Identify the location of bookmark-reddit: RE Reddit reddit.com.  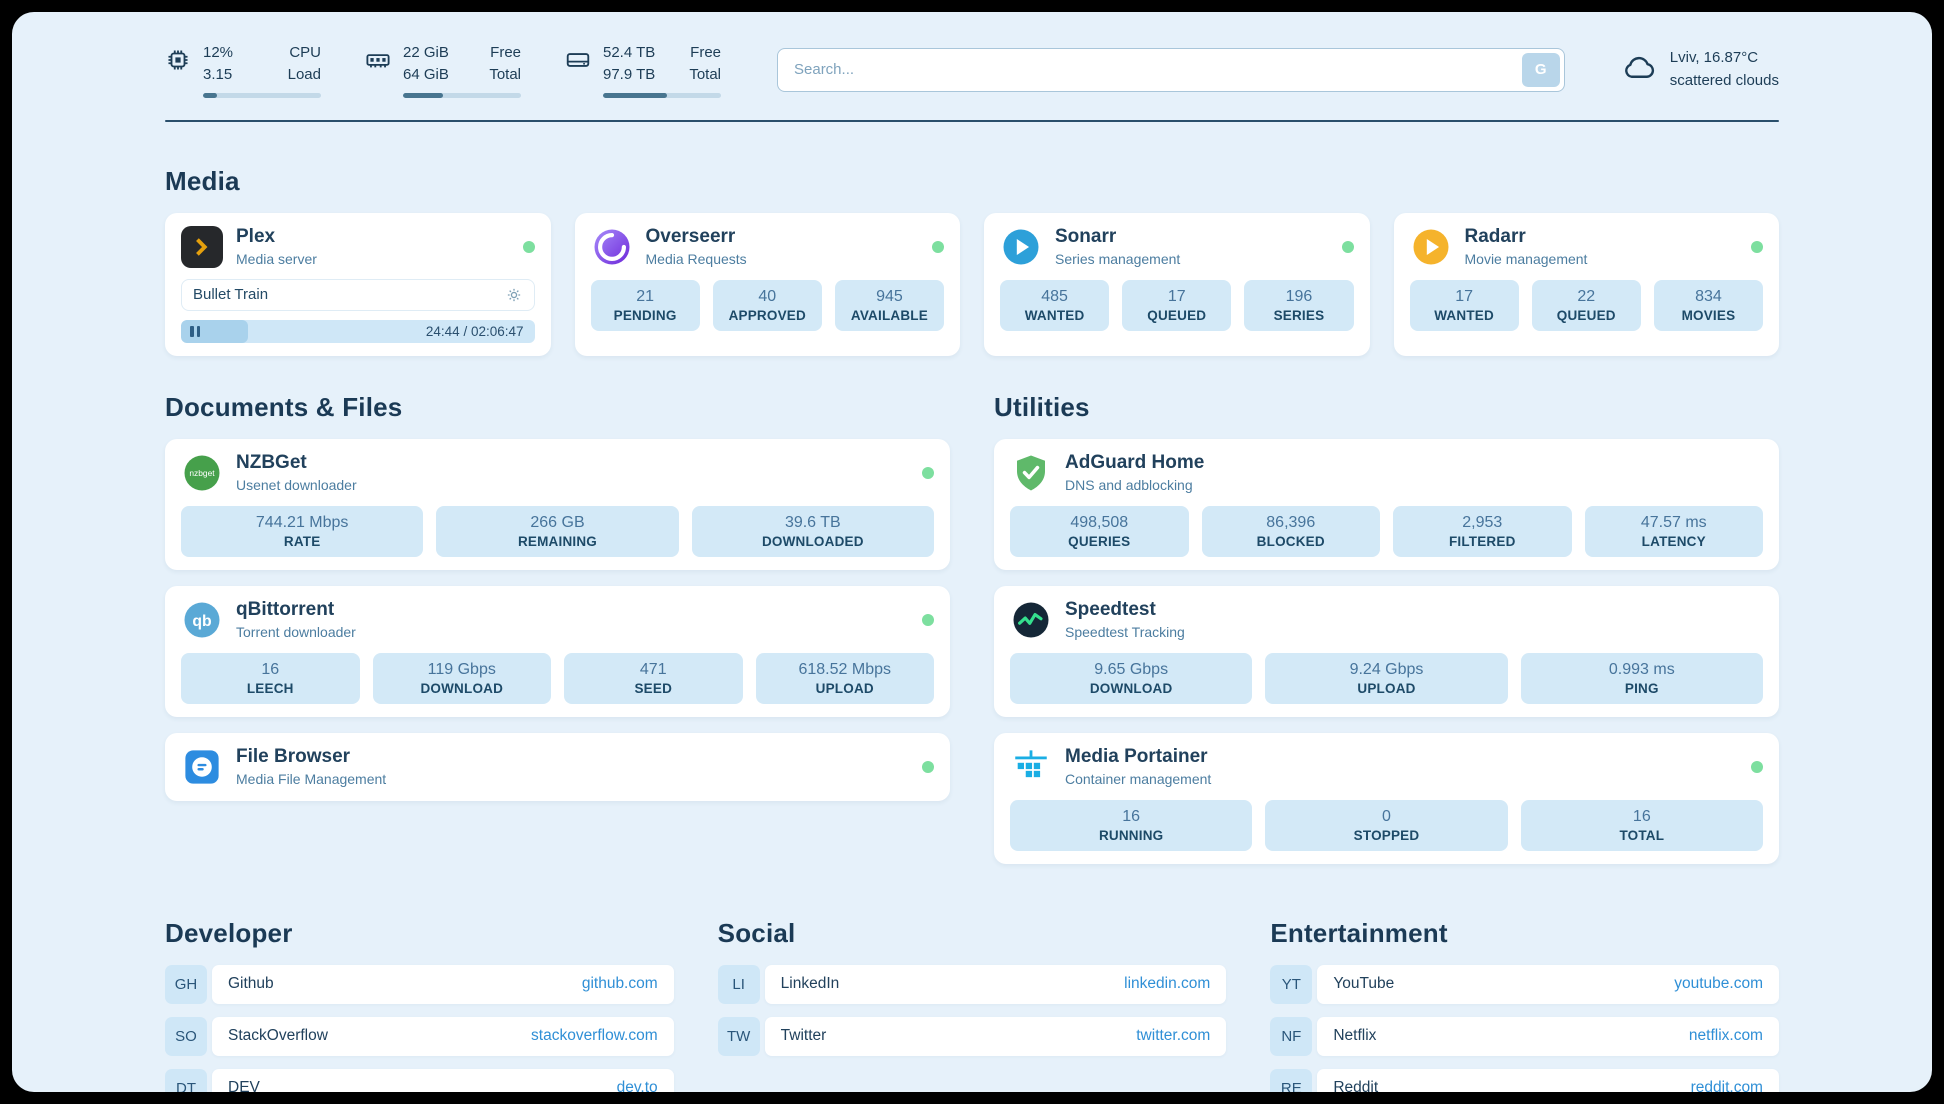
(1524, 1080).